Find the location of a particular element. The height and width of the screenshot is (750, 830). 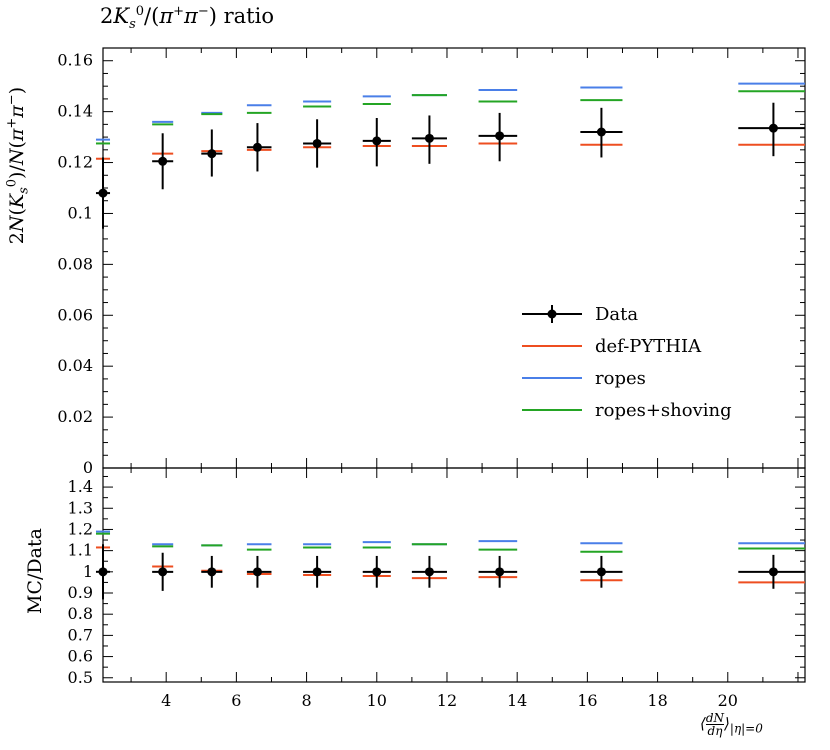

y-tick-label: 0.04 is located at coordinates (75, 365).